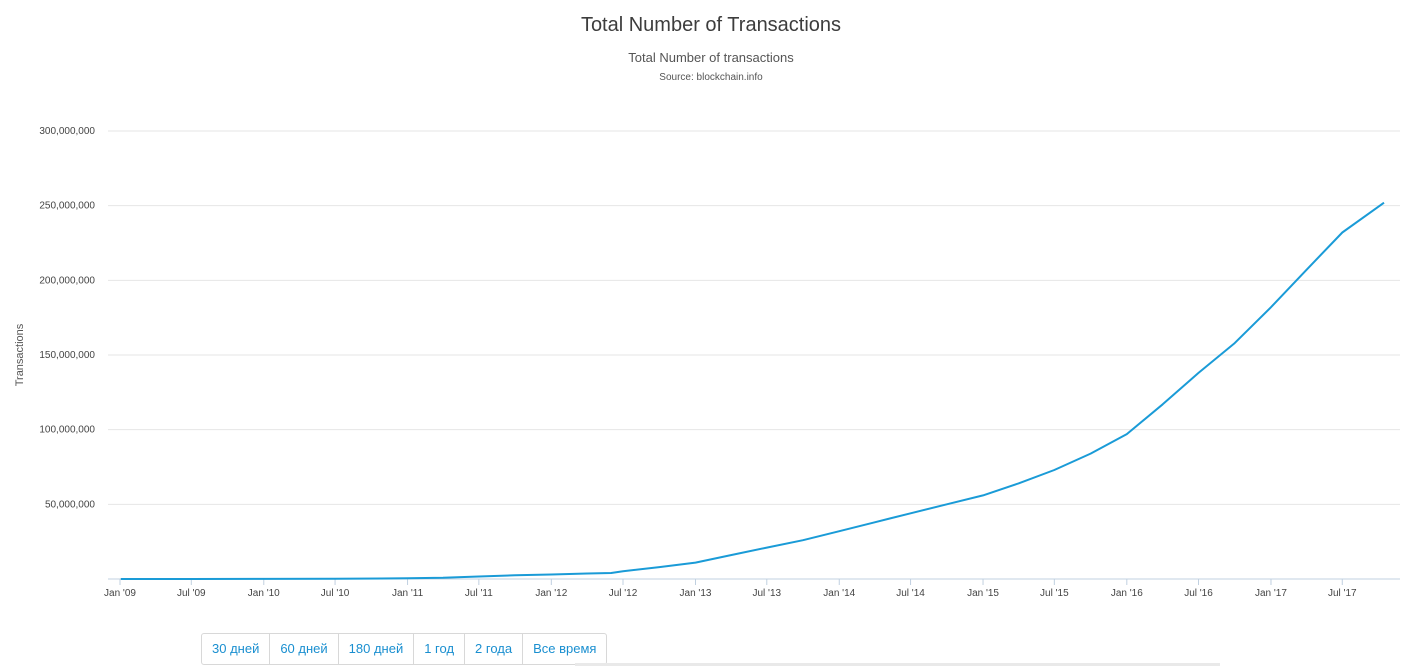 Image resolution: width=1402 pixels, height=666 pixels. Describe the element at coordinates (408, 593) in the screenshot. I see `x-tick-label: Jan '11` at that location.